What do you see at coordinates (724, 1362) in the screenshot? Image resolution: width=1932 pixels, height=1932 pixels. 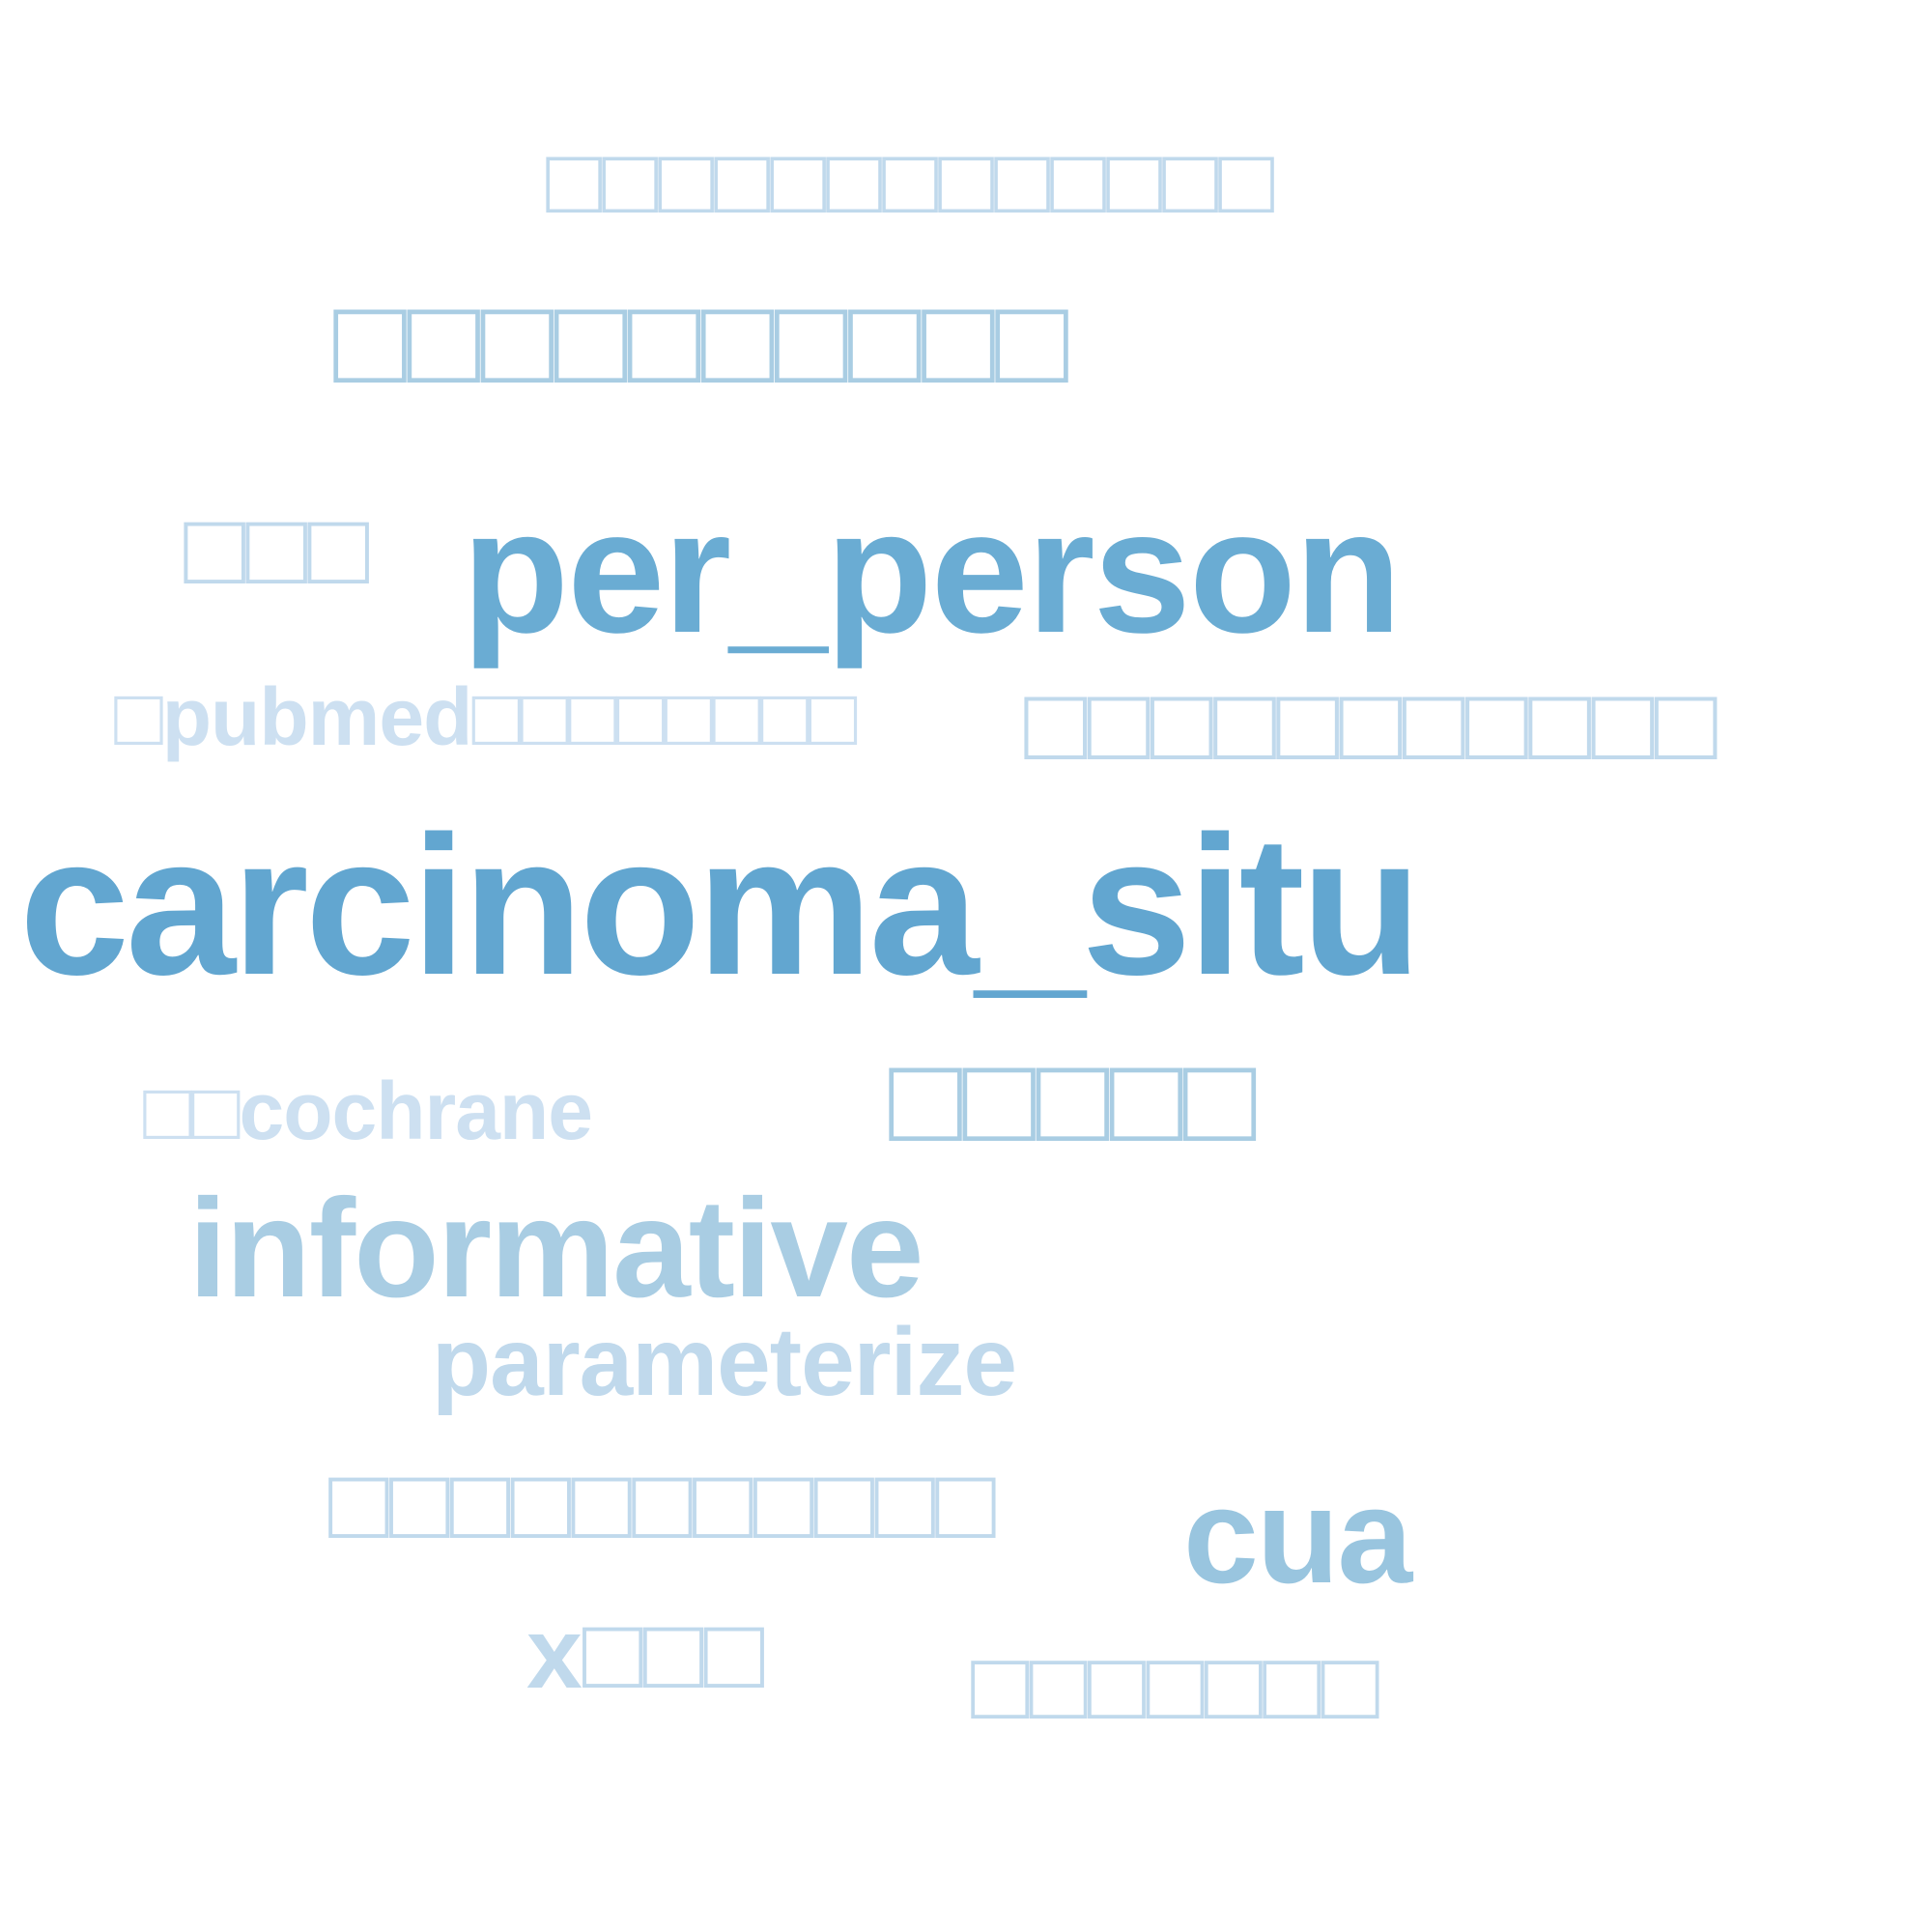 I see `word-cloud-word: parameterize` at bounding box center [724, 1362].